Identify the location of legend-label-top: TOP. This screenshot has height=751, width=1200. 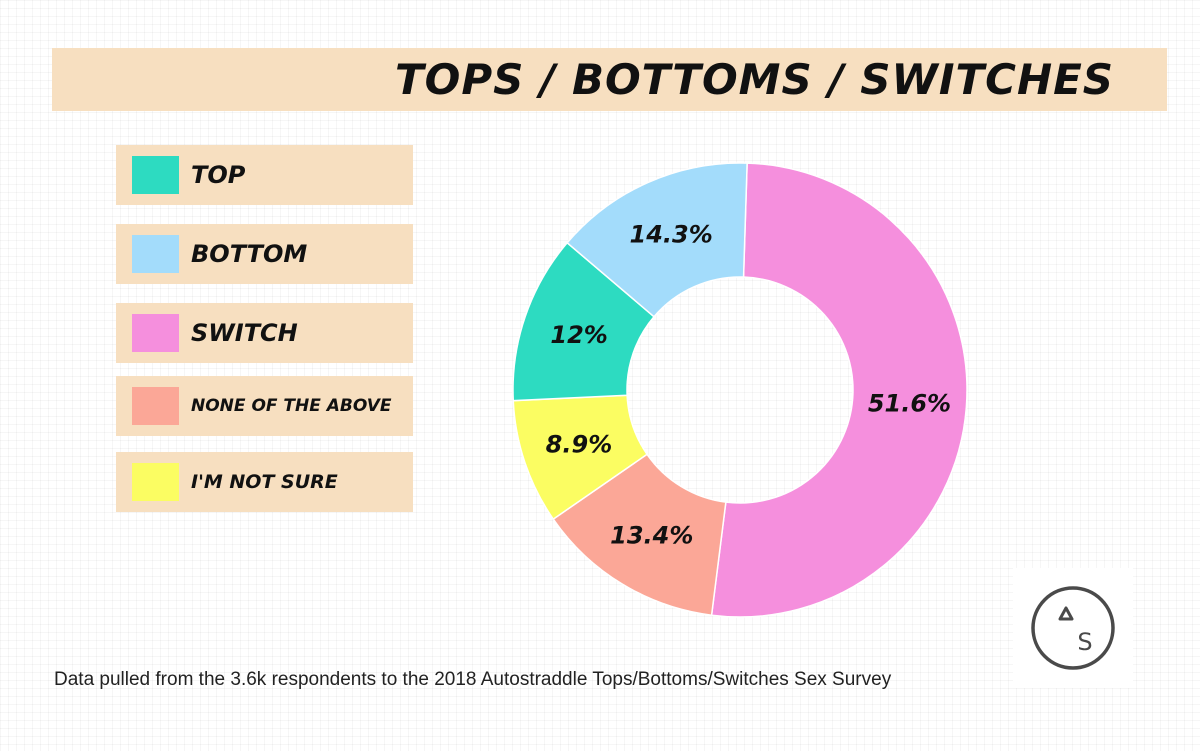
(218, 175).